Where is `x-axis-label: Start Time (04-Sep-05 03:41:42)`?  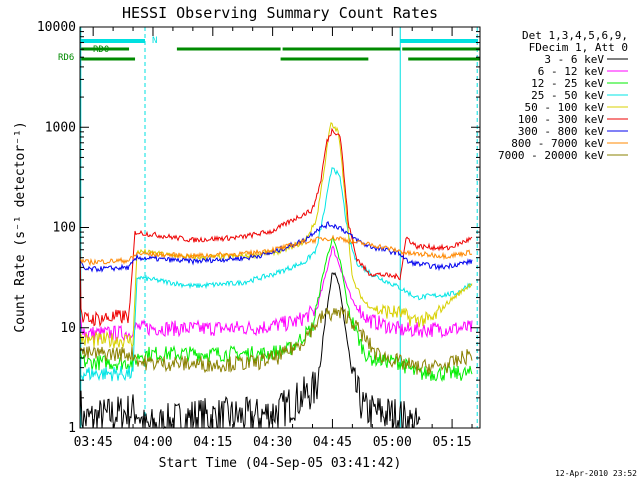 x-axis-label: Start Time (04-Sep-05 03:41:42) is located at coordinates (280, 463).